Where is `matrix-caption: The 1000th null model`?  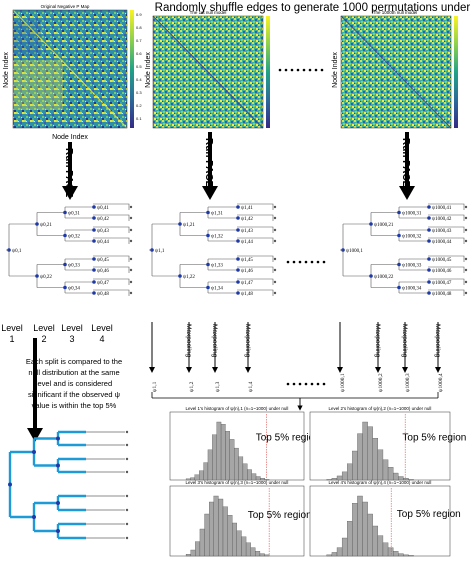
matrix-caption: The 1000th null model is located at coordinates (395, 12).